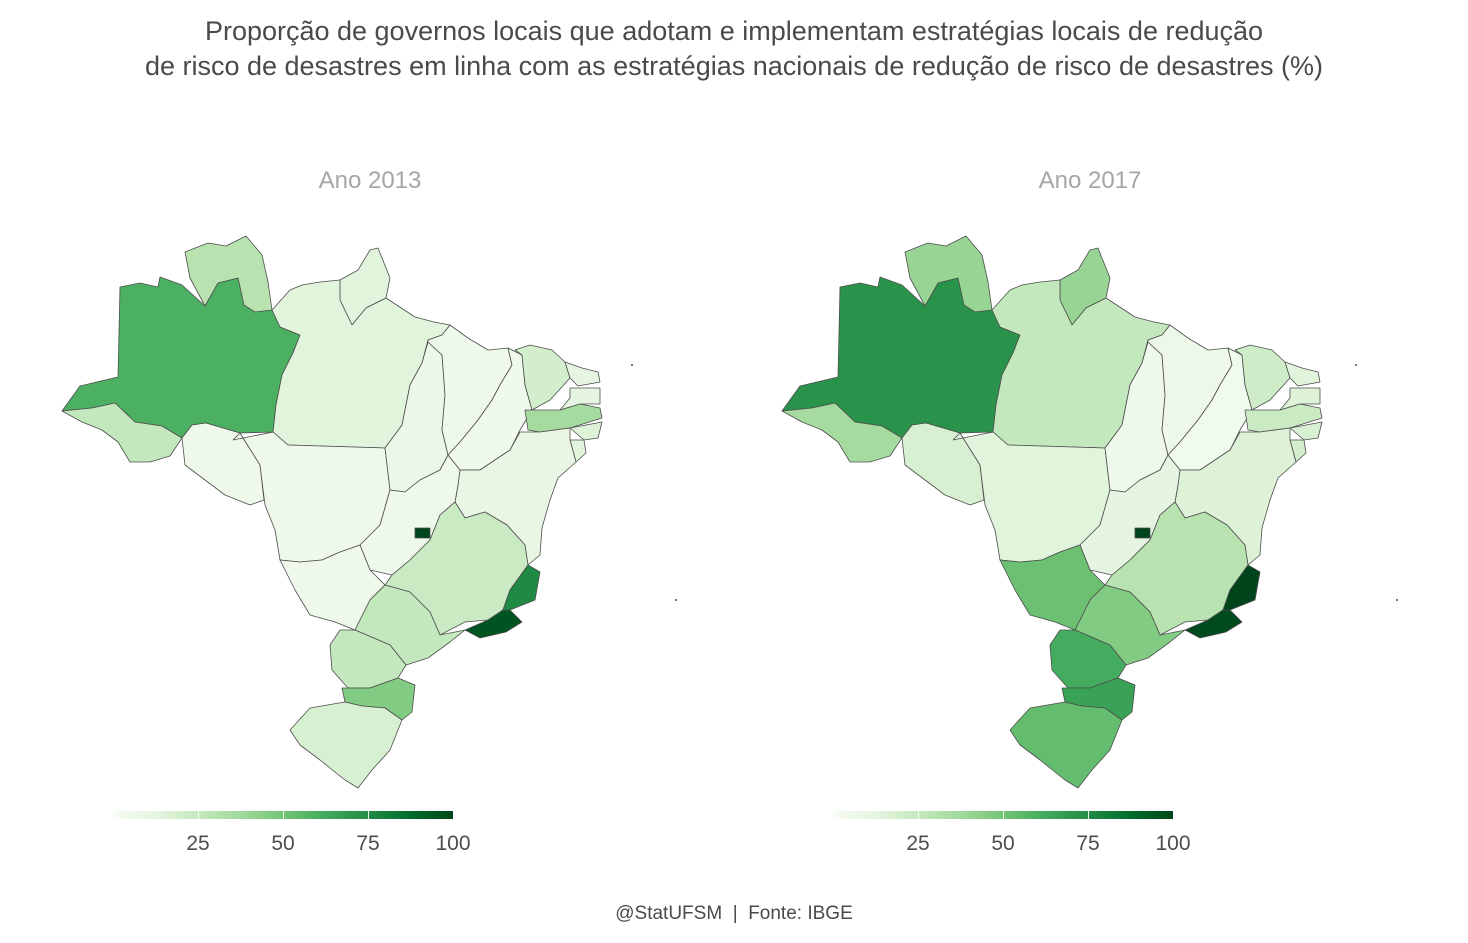 Image resolution: width=1468 pixels, height=943 pixels. I want to click on source-caption: @StatUFSM | Fonte: IBGE, so click(734, 913).